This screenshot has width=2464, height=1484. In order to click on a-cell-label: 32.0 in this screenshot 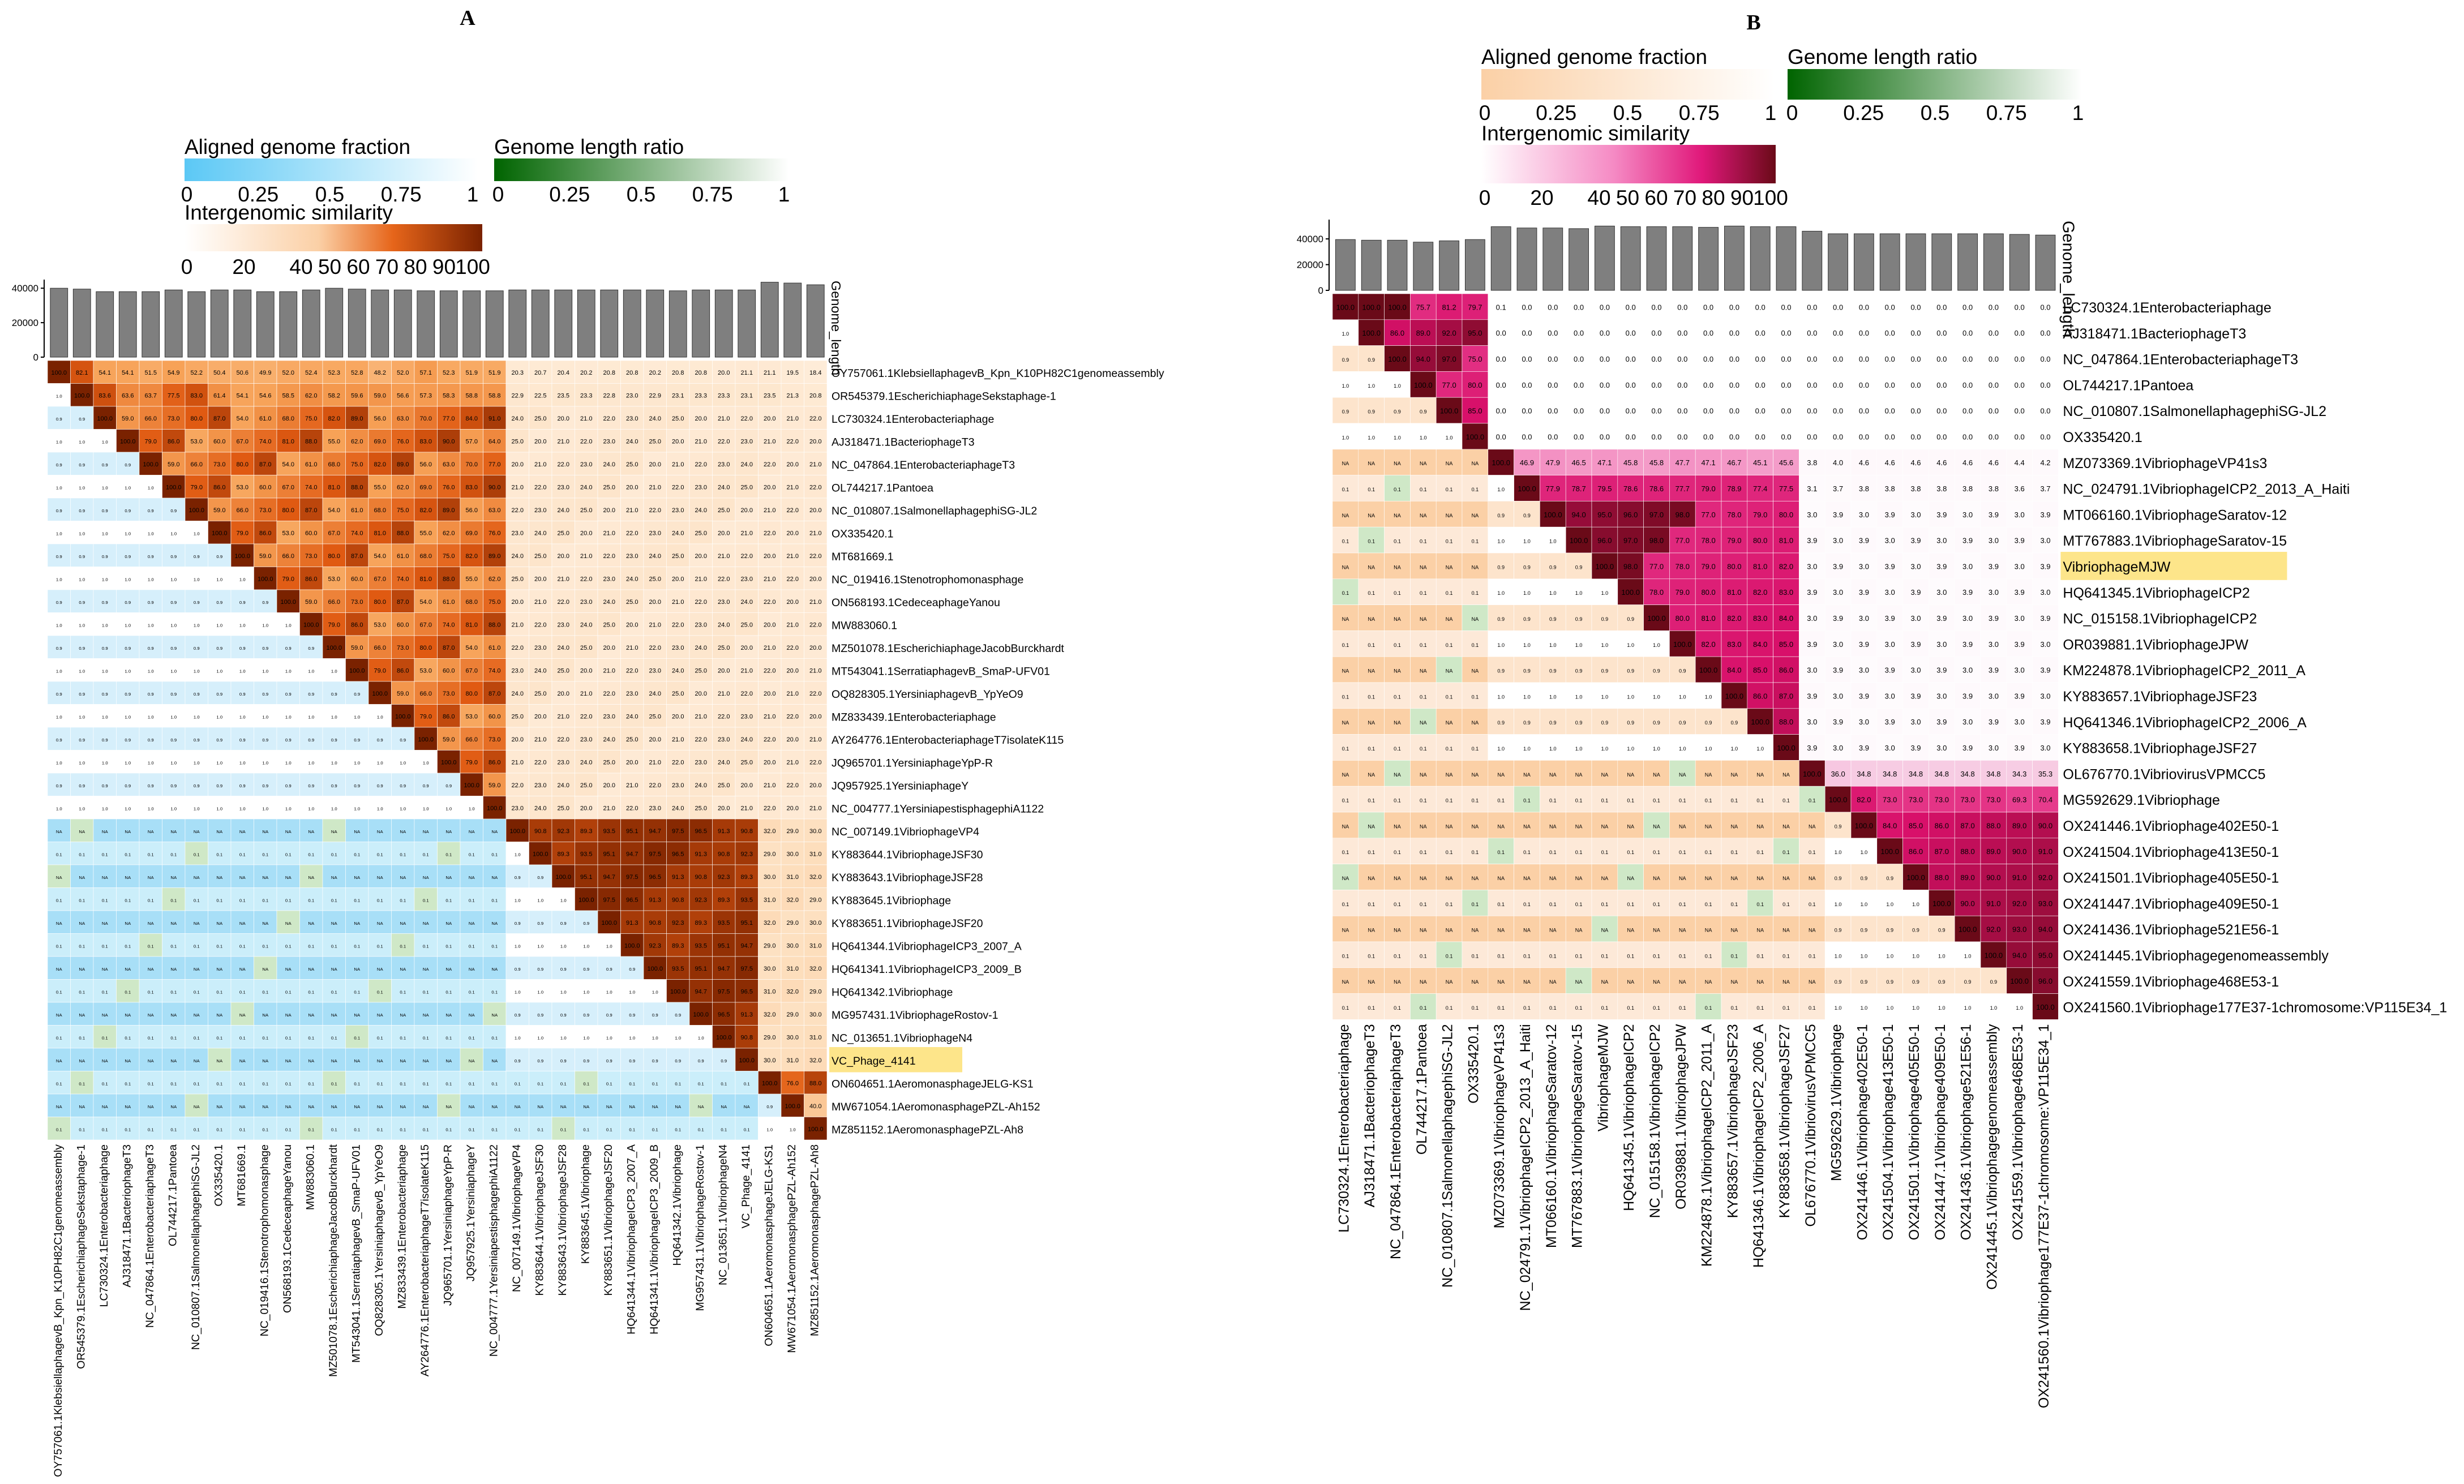, I will do `click(769, 1014)`.